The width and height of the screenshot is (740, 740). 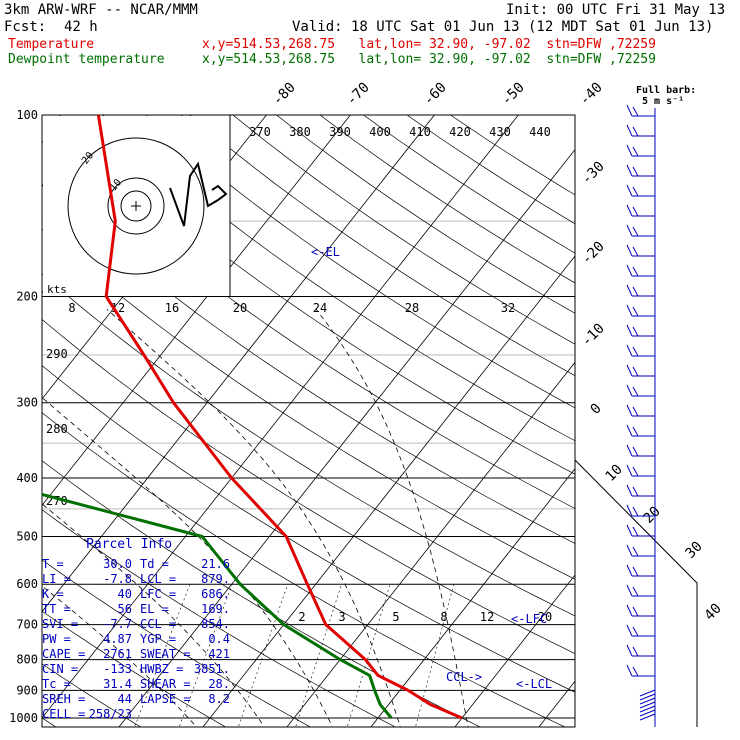 What do you see at coordinates (60, 669) in the screenshot?
I see `parcel-label: CIN =` at bounding box center [60, 669].